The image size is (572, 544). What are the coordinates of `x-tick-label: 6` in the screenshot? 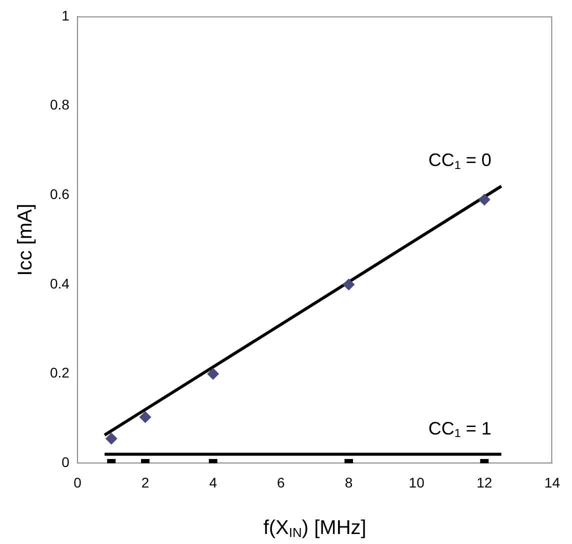 It's located at (281, 482).